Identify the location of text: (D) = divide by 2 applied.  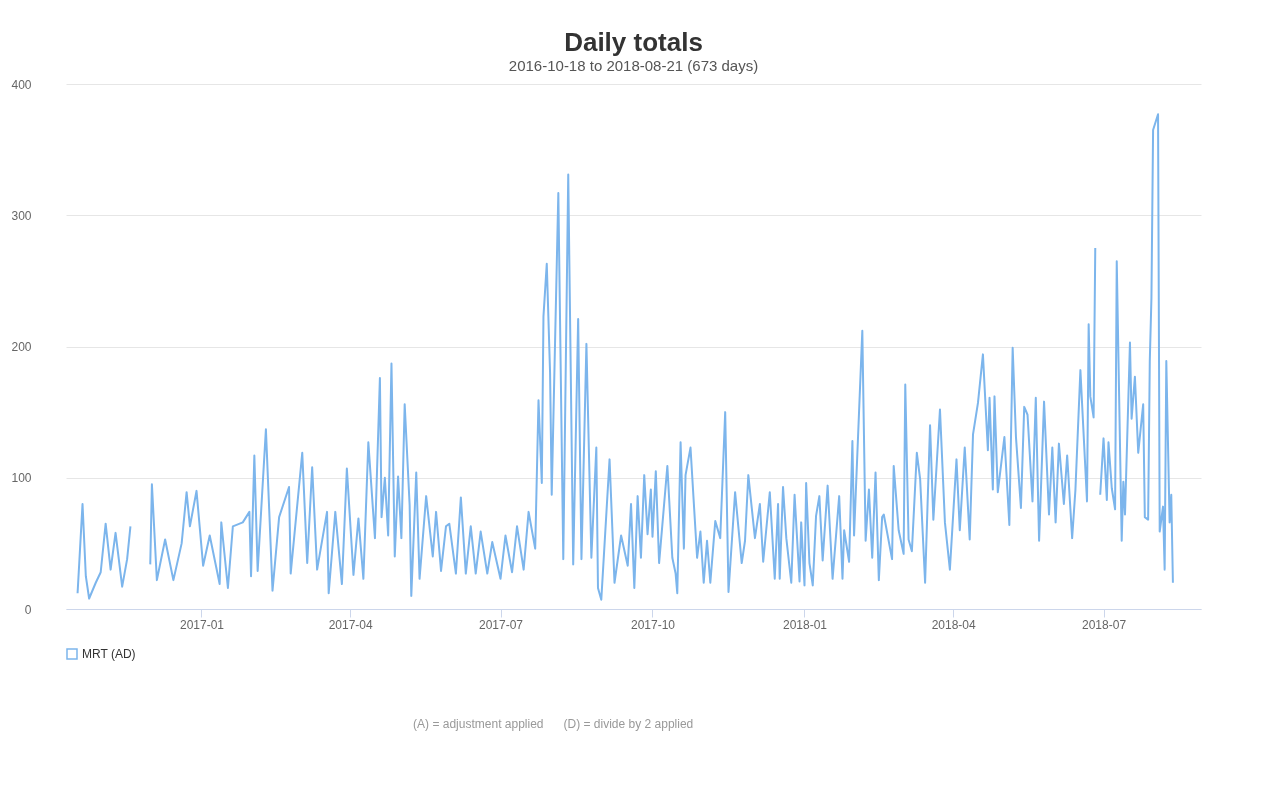
(628, 724).